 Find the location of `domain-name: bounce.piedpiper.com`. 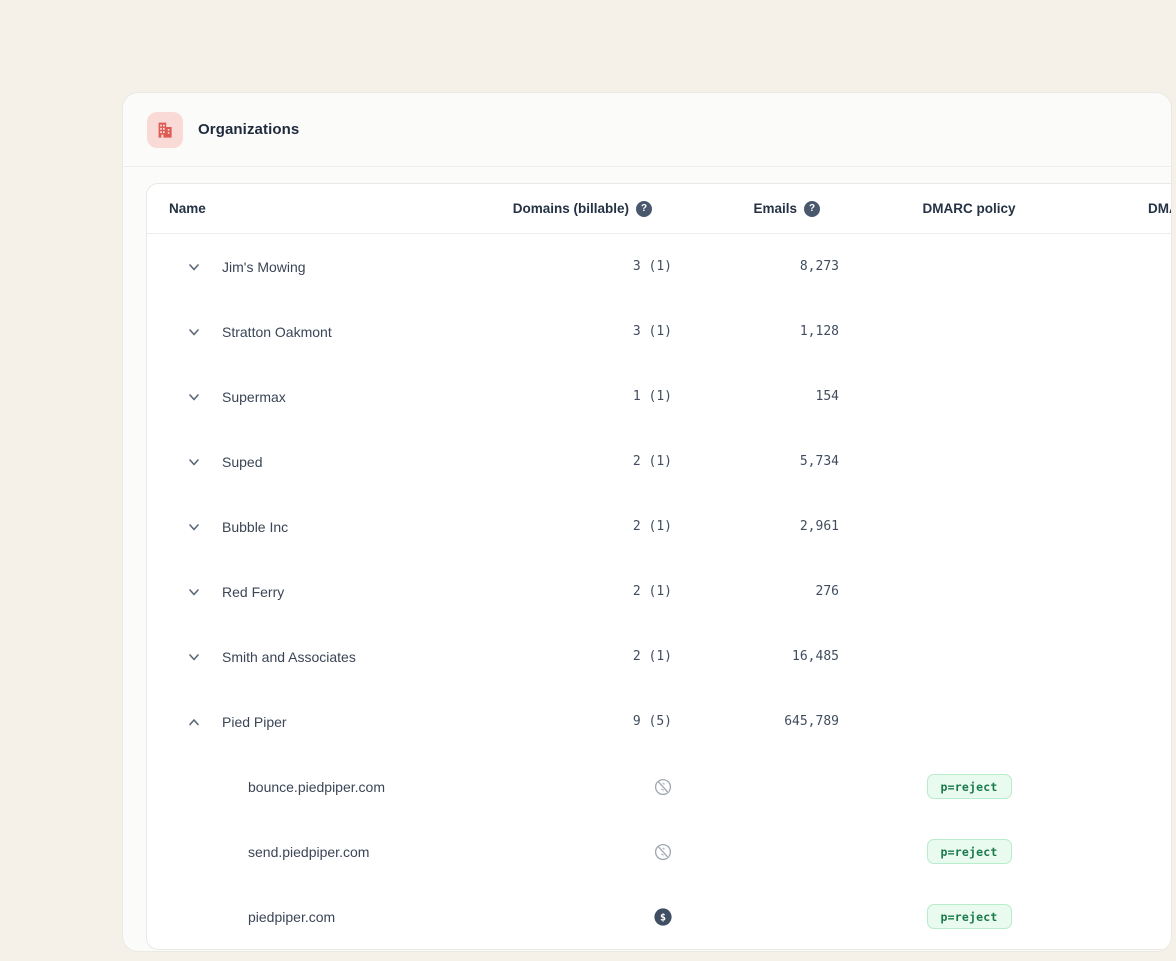

domain-name: bounce.piedpiper.com is located at coordinates (316, 786).